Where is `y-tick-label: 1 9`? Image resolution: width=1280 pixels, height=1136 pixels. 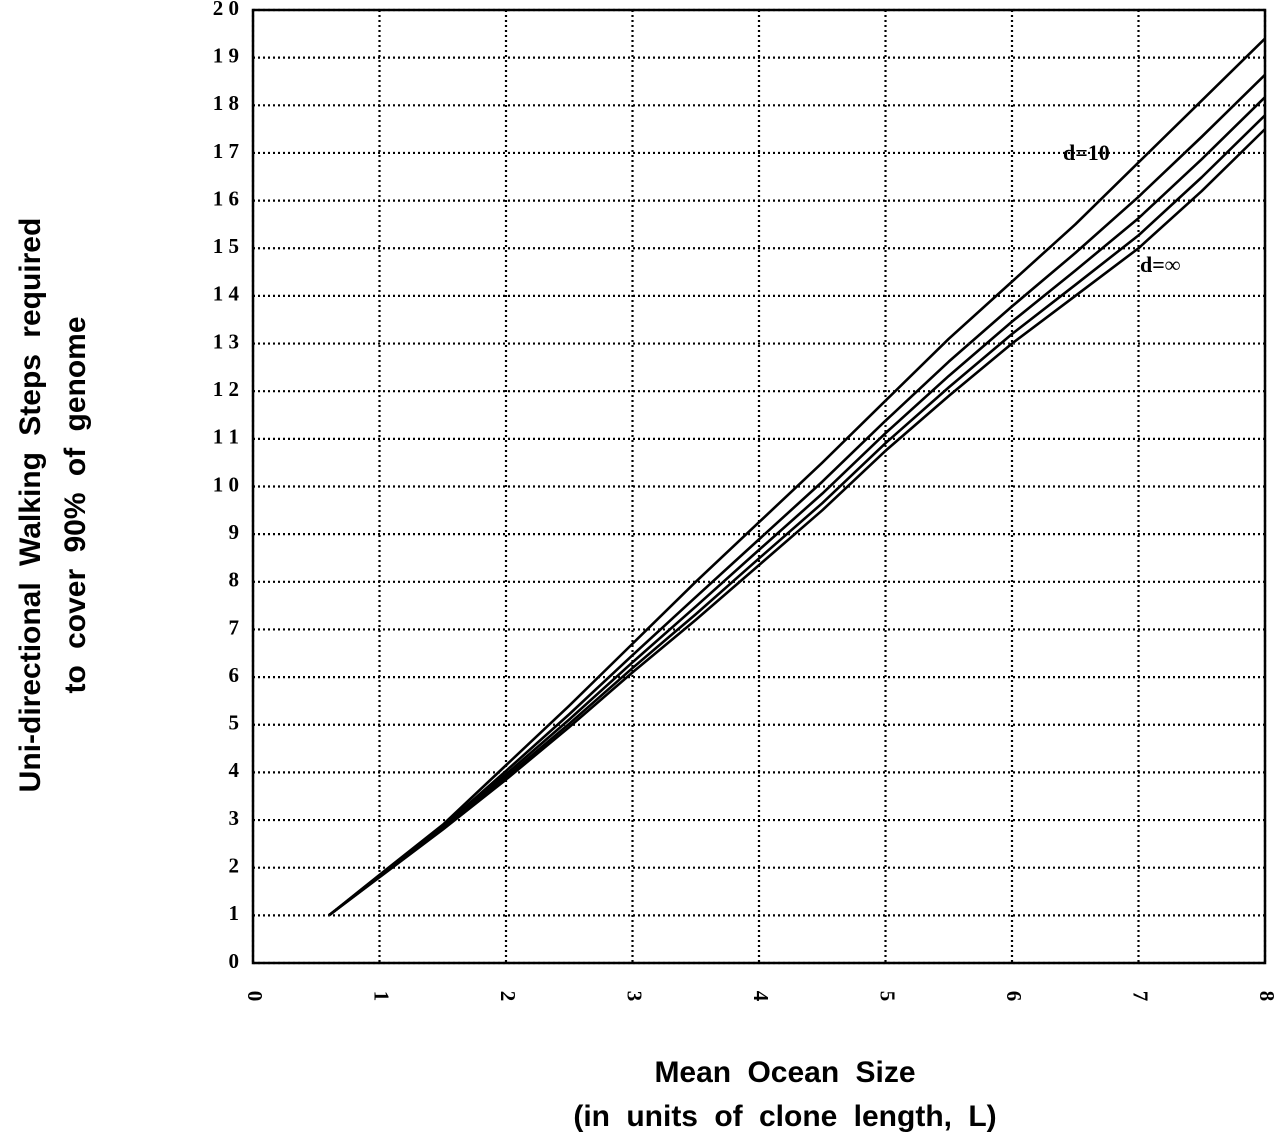
y-tick-label: 1 9 is located at coordinates (226, 55).